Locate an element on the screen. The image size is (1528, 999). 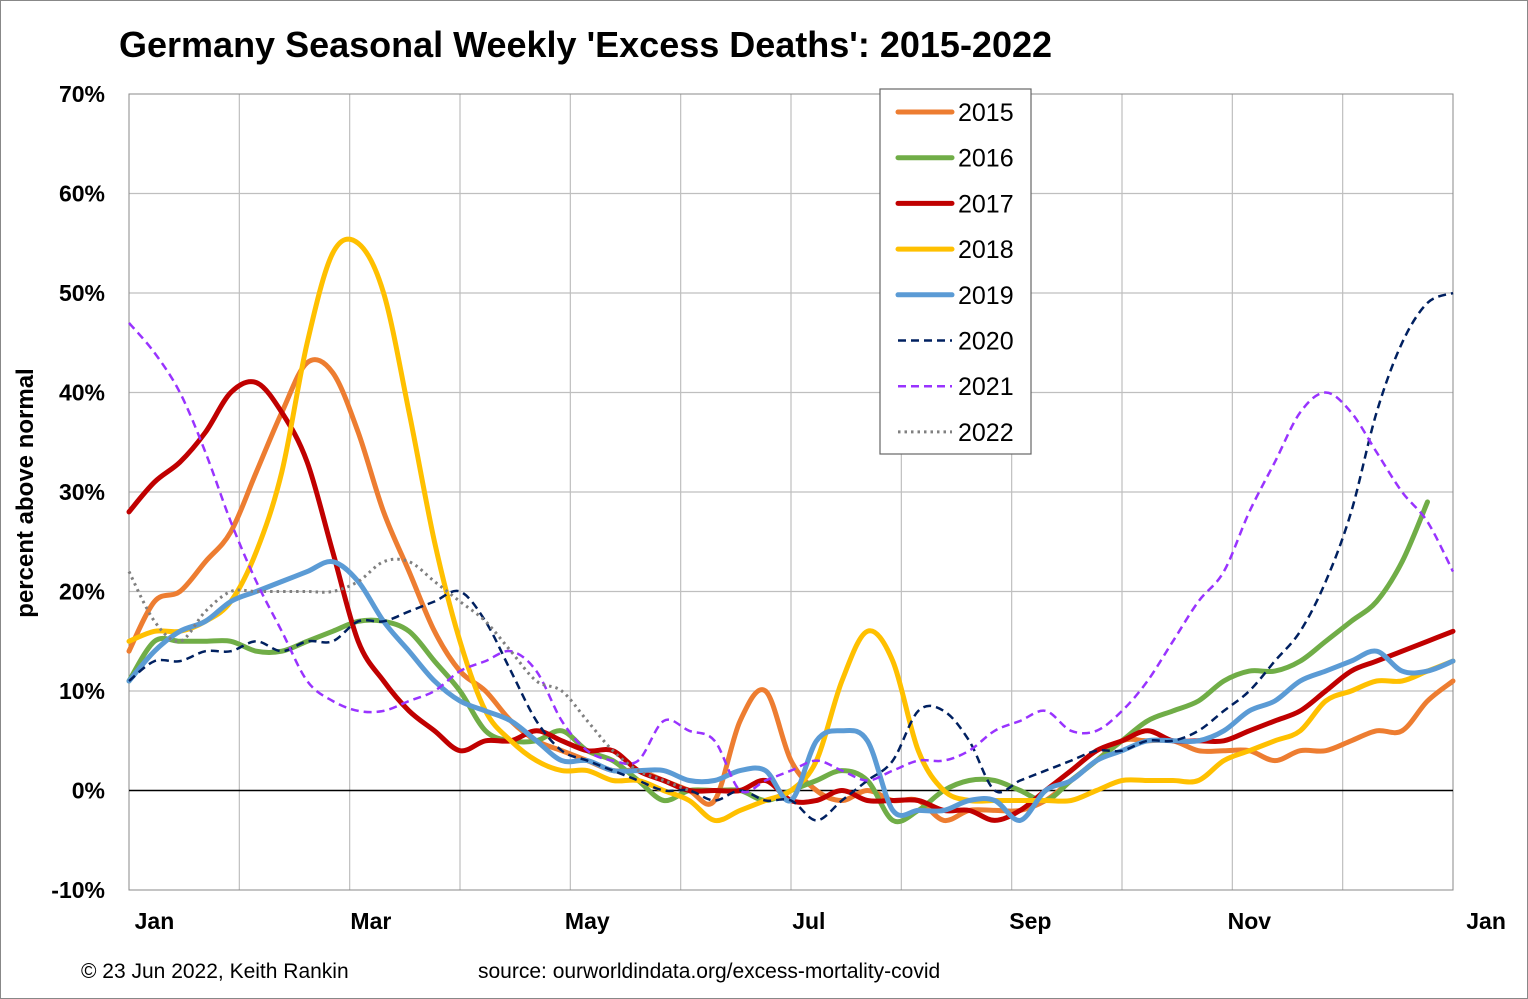
y-tick-label: 50% is located at coordinates (82, 293).